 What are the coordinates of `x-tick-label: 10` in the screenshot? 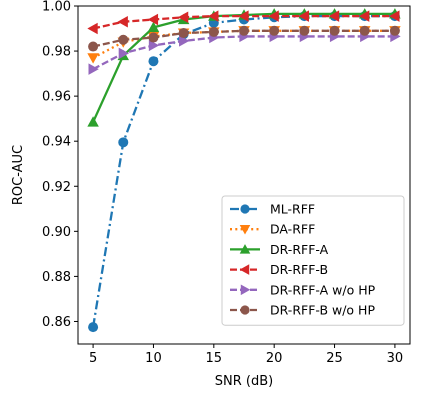 It's located at (153, 358).